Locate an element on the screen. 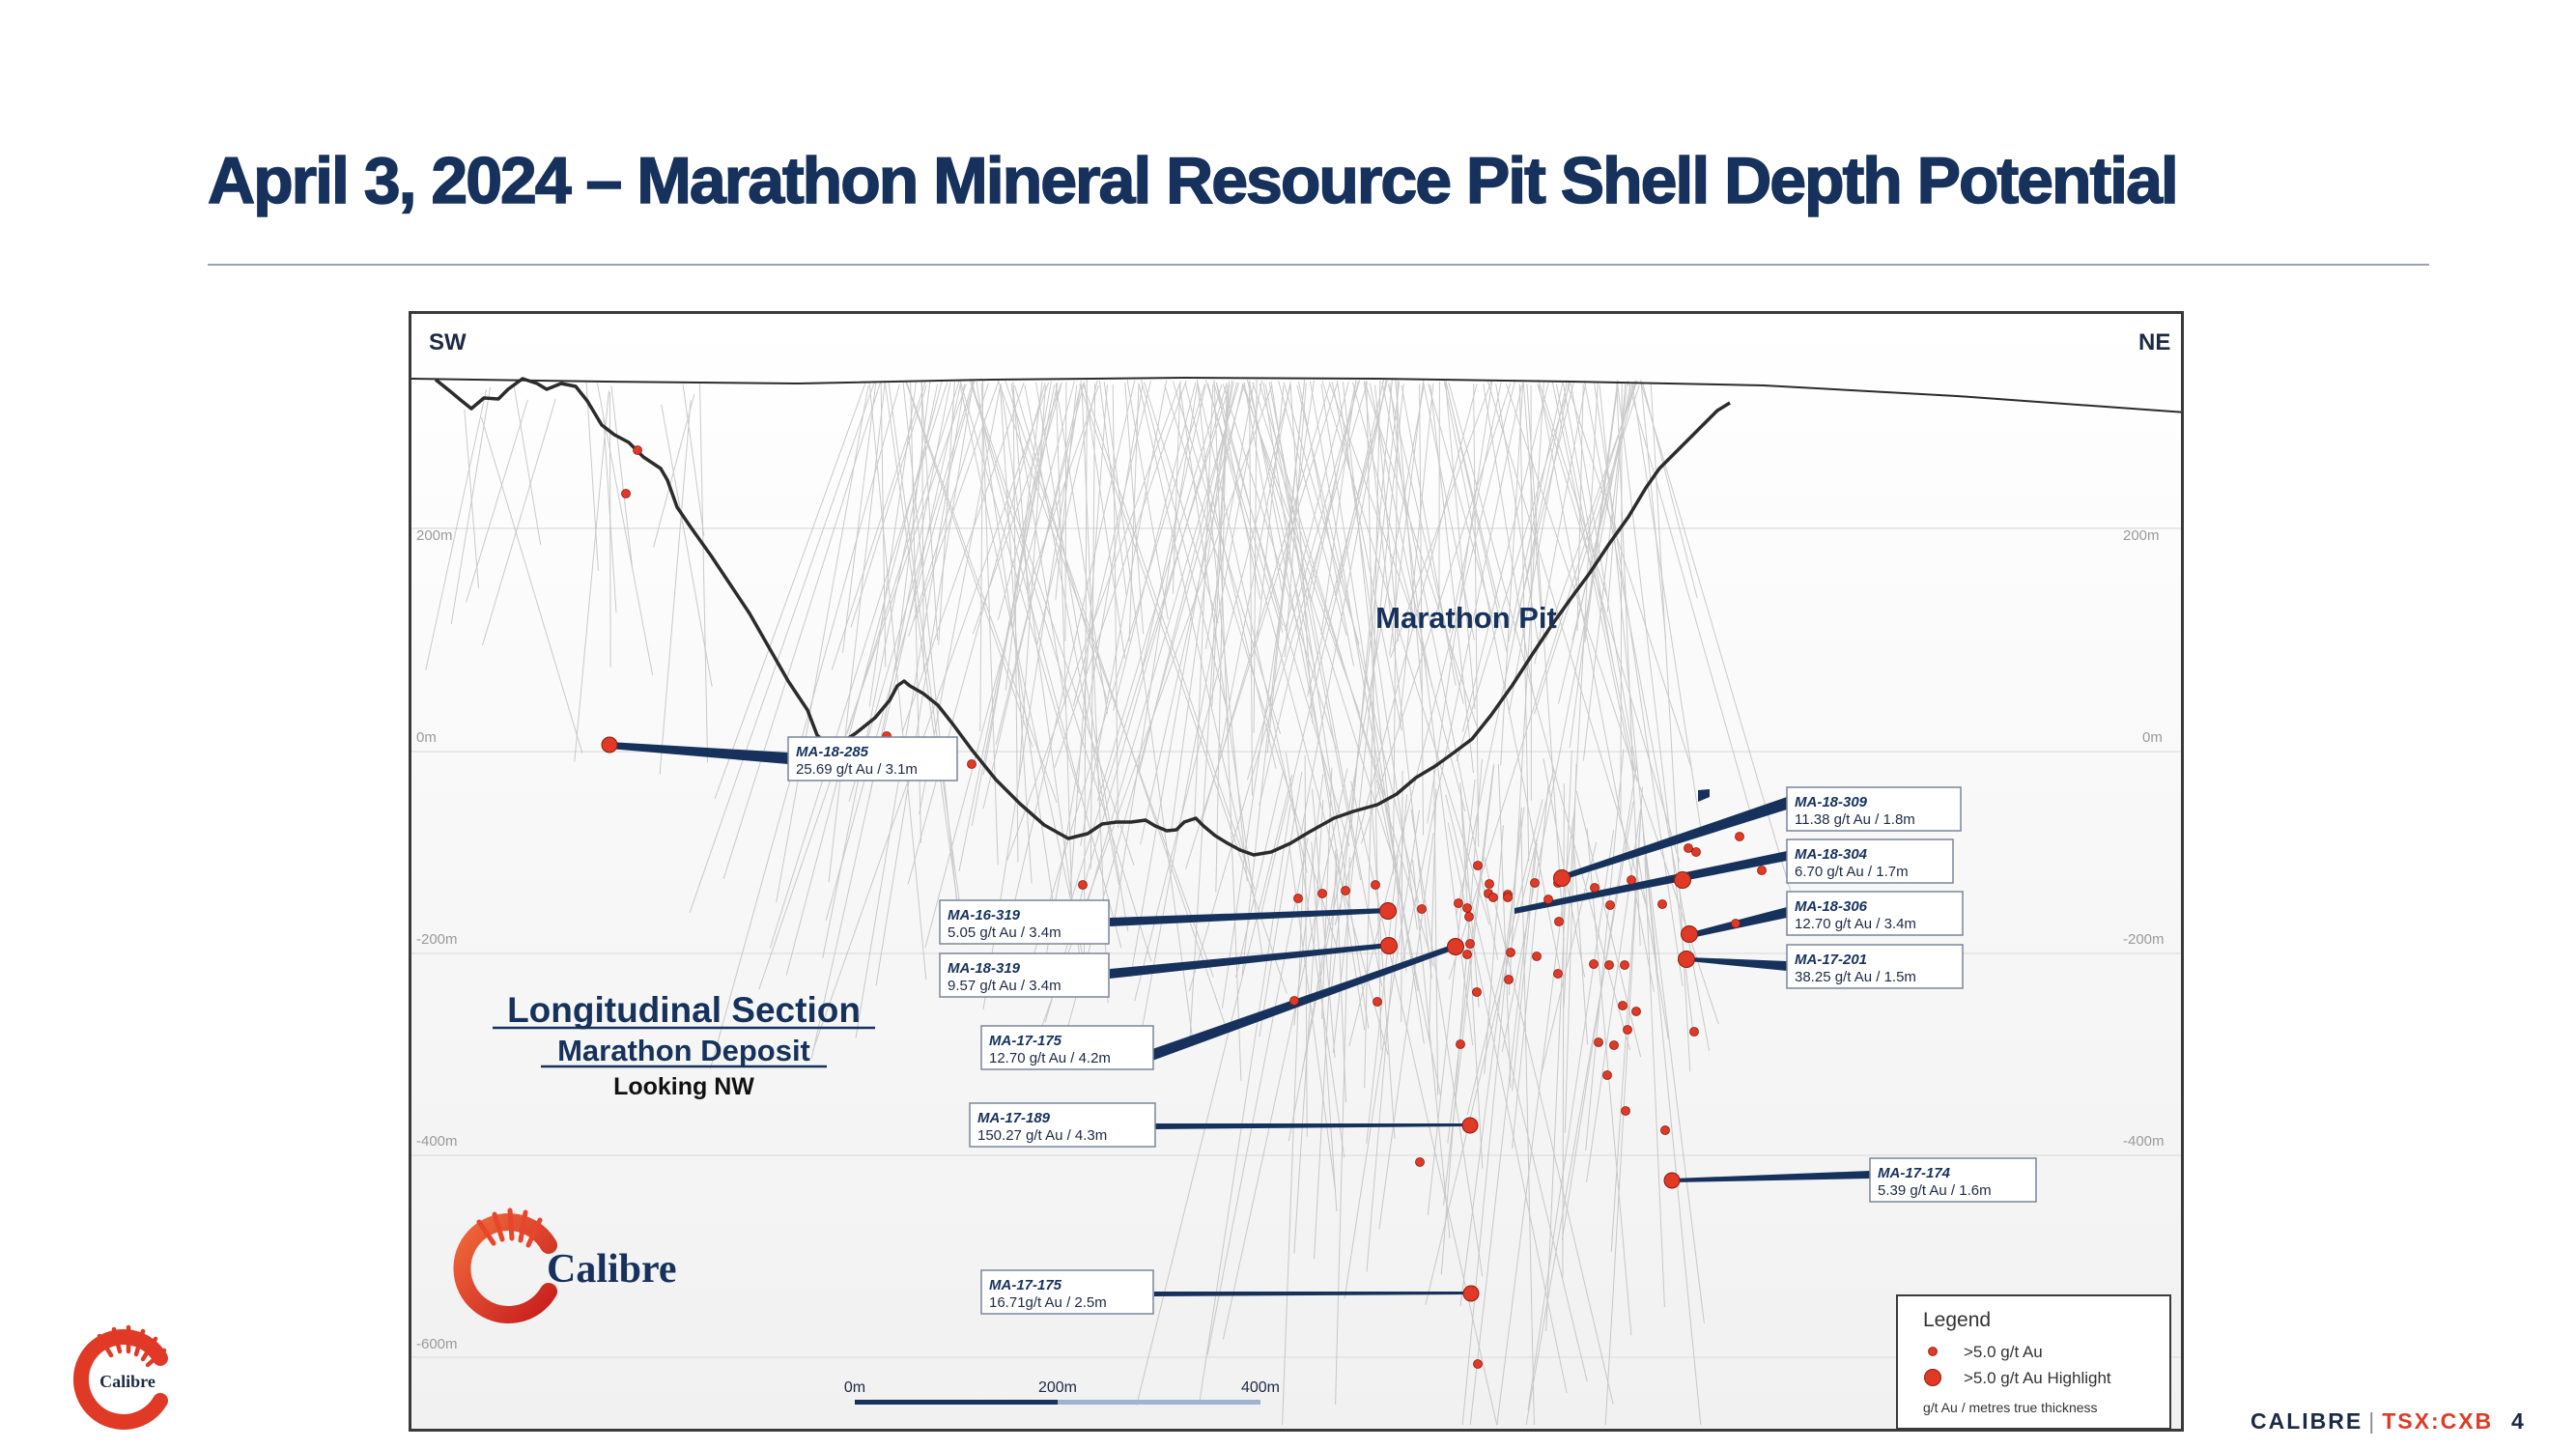 This screenshot has width=2576, height=1449. callout-grade: 25.69 g/t Au / 3.1m is located at coordinates (857, 769).